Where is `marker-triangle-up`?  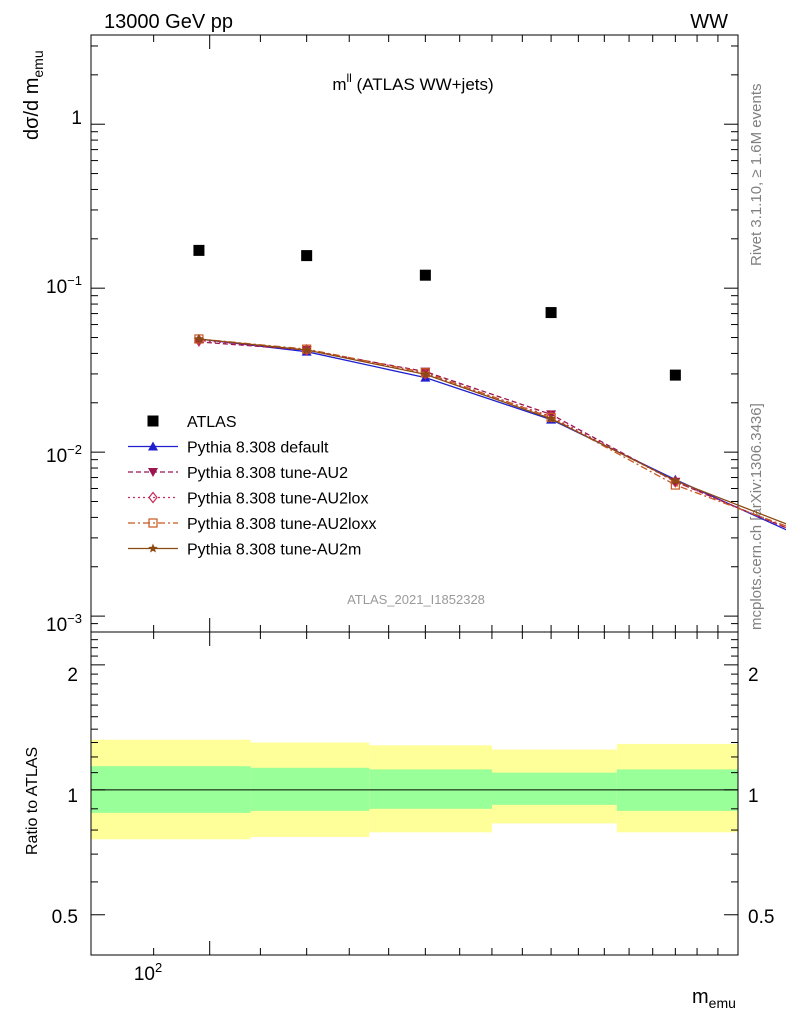
marker-triangle-up is located at coordinates (153, 446).